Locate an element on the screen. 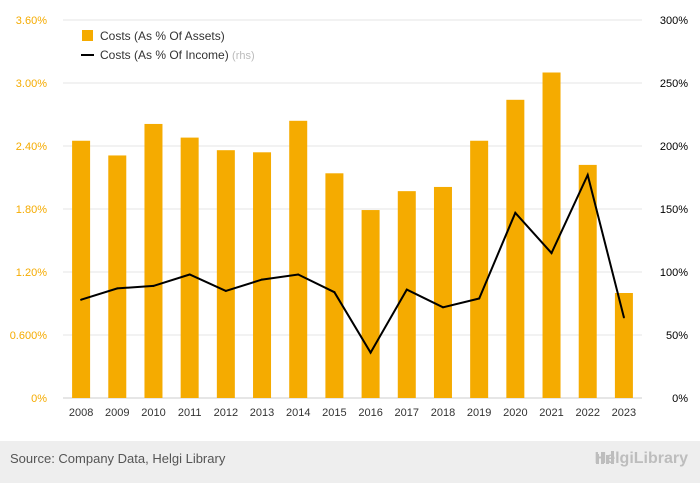  y-tick-left: 2.40% is located at coordinates (31, 147).